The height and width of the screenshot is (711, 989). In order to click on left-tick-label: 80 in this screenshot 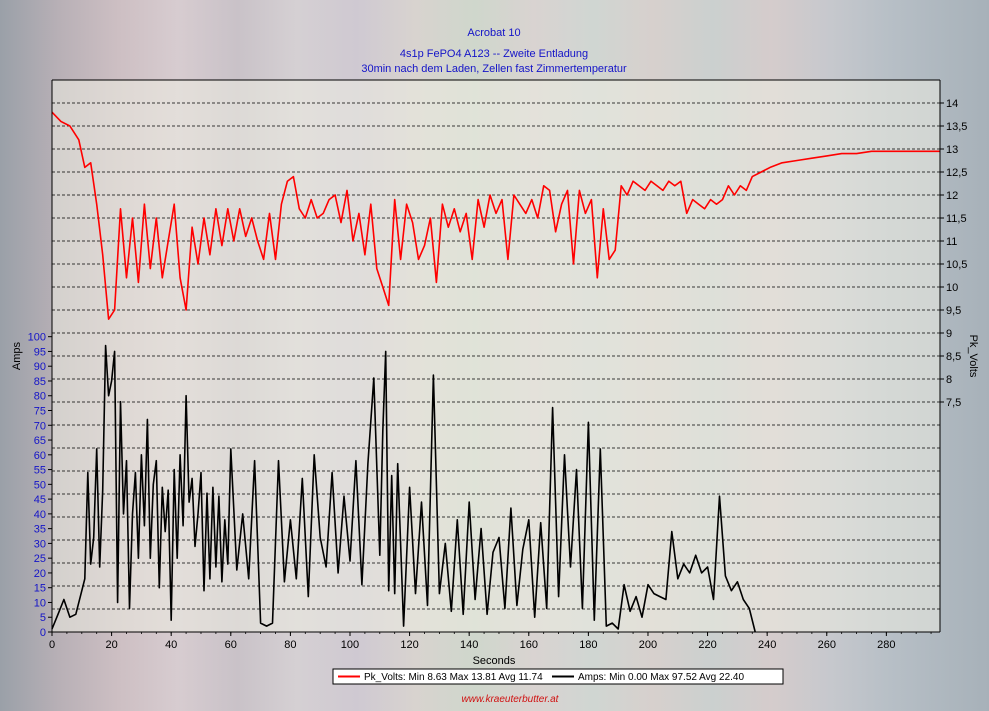, I will do `click(40, 397)`.